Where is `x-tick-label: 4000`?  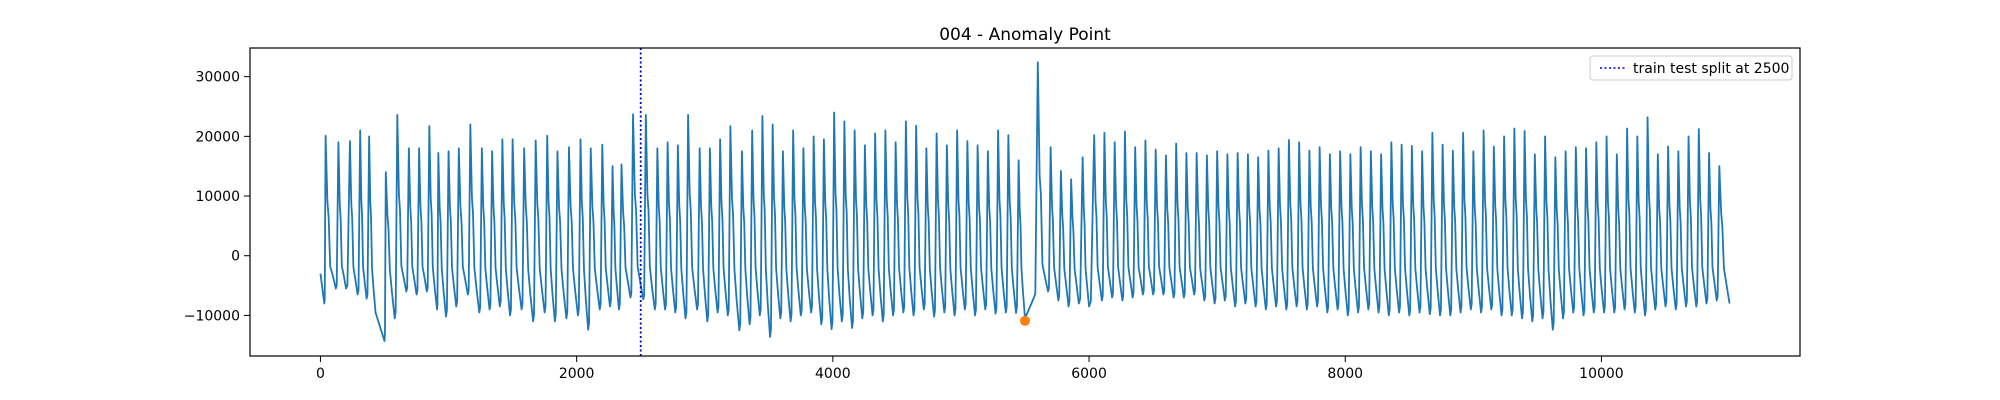
x-tick-label: 4000 is located at coordinates (833, 374).